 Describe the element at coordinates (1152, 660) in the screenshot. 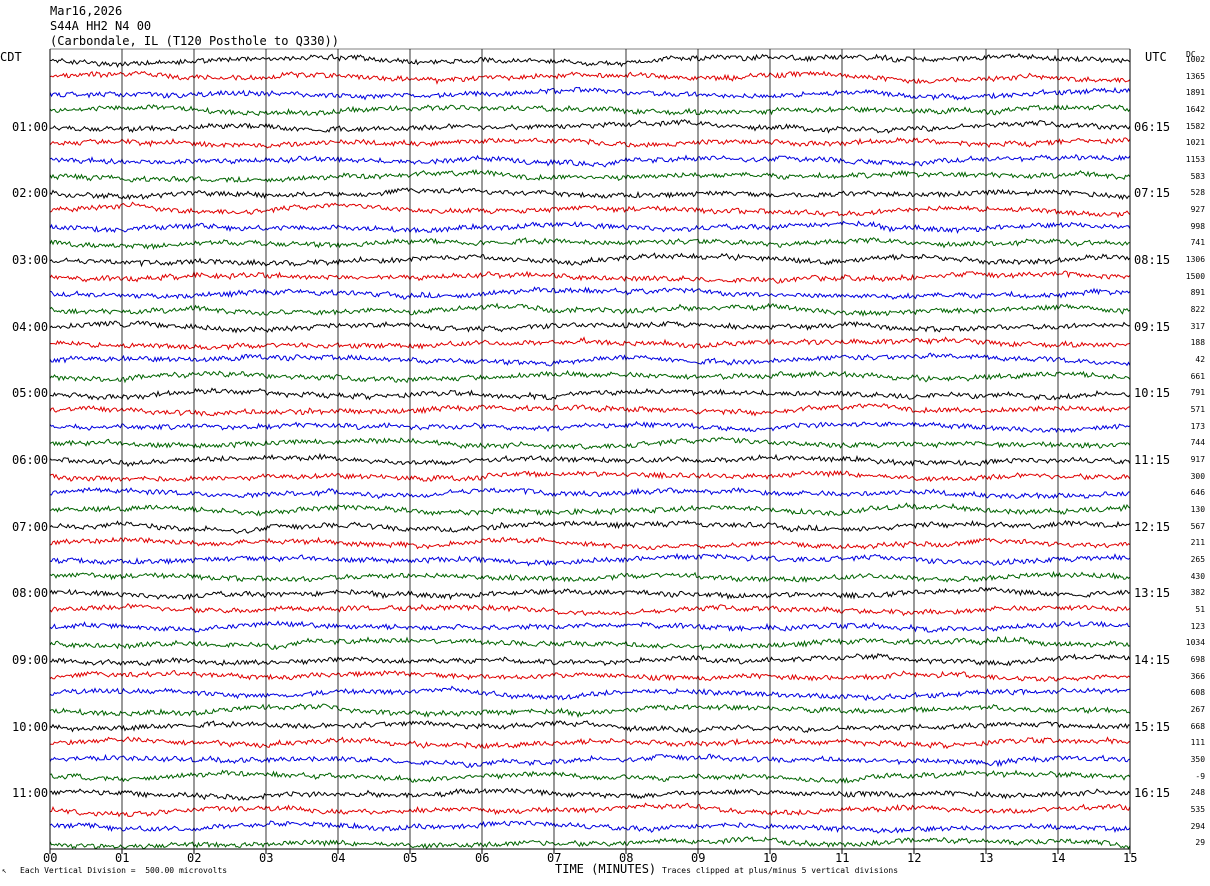

I see `right-hour-label: 14:15` at that location.